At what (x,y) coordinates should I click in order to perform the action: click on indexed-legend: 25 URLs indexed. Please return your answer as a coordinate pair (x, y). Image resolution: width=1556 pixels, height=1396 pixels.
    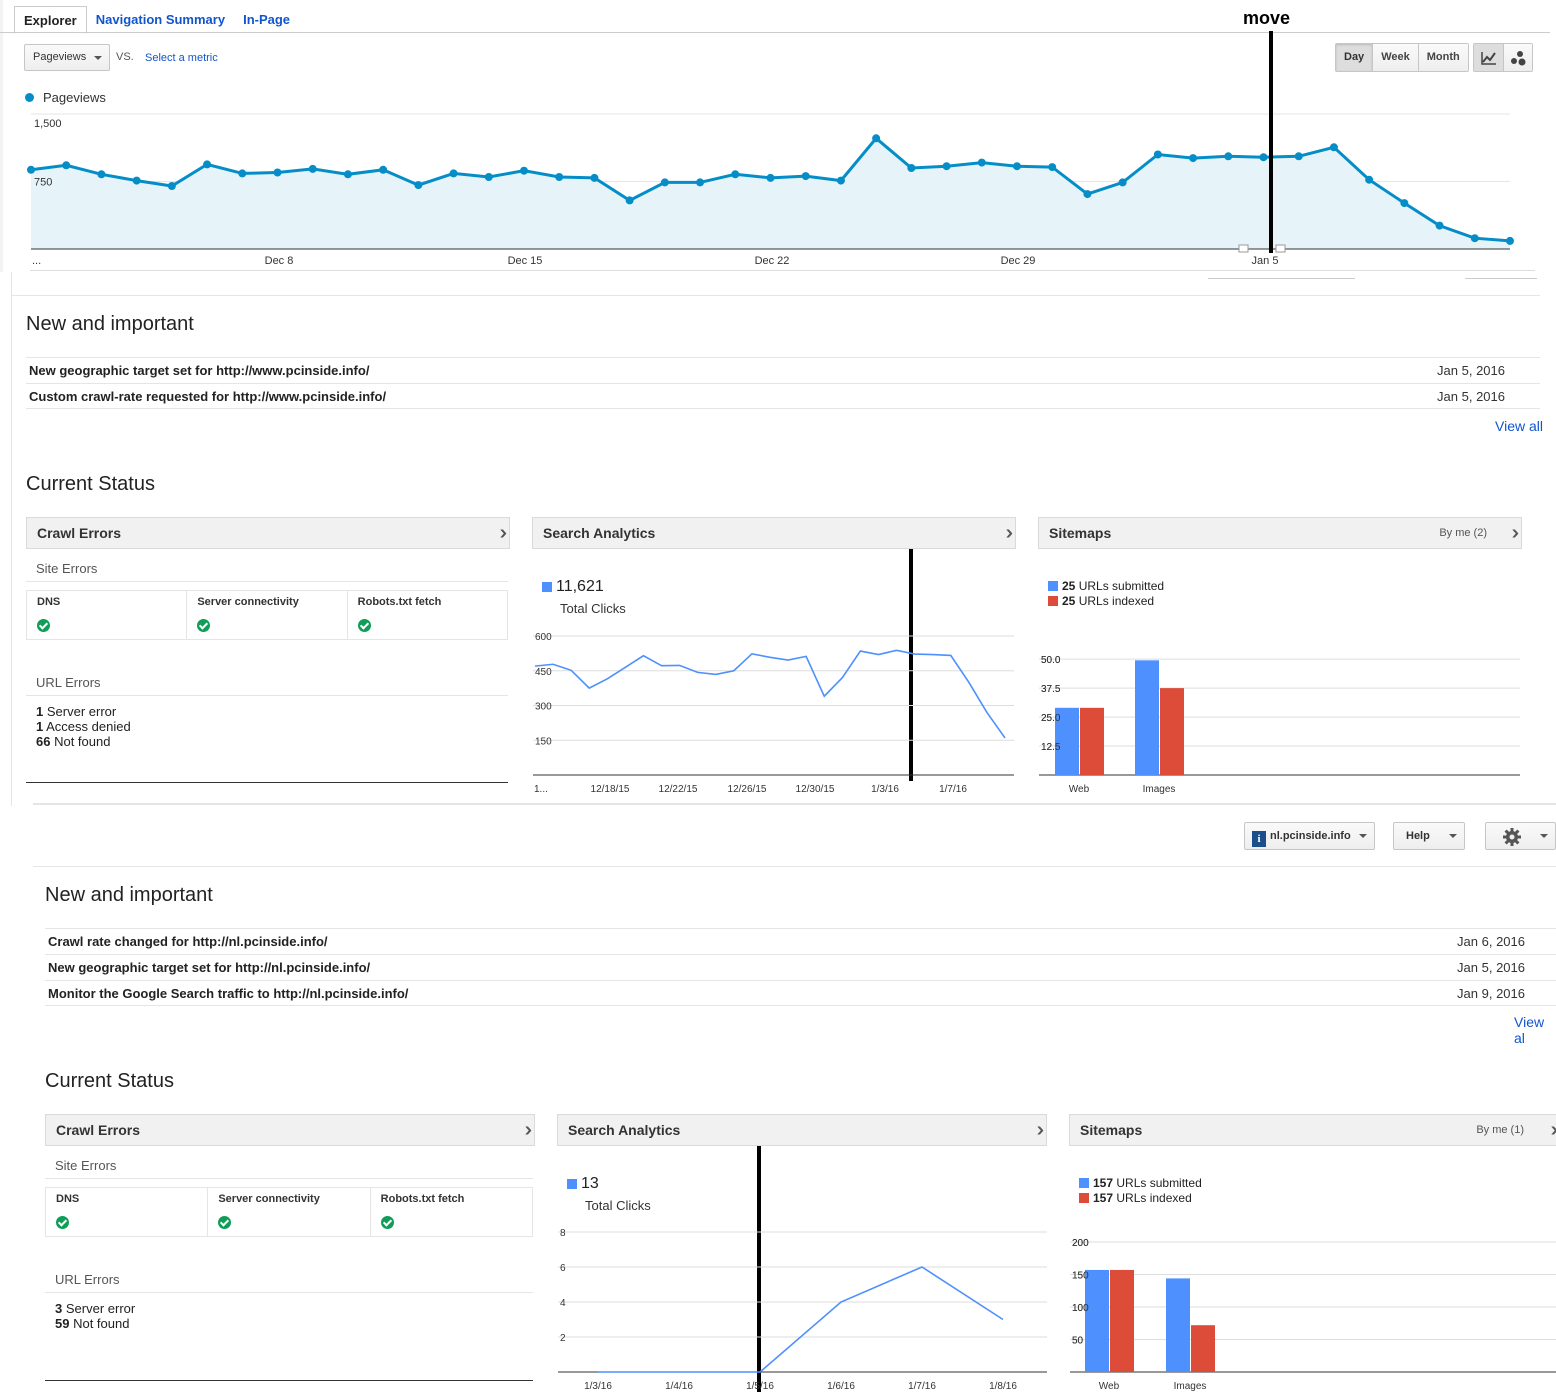
    Looking at the image, I should click on (1106, 601).